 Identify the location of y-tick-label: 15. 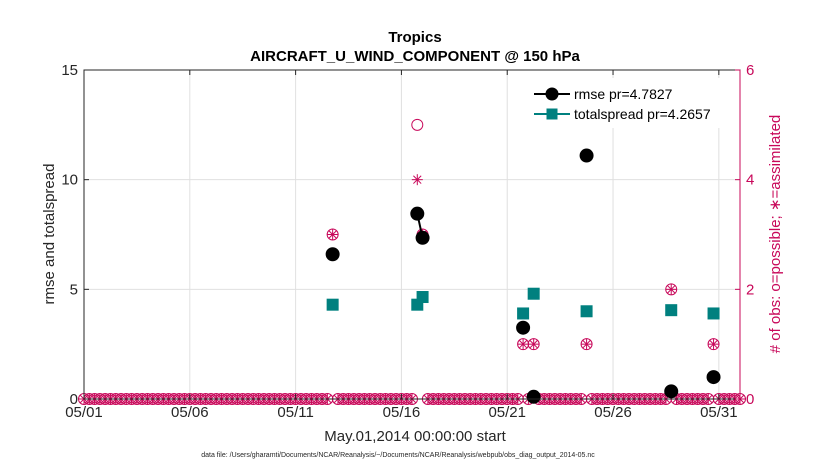
(69, 70).